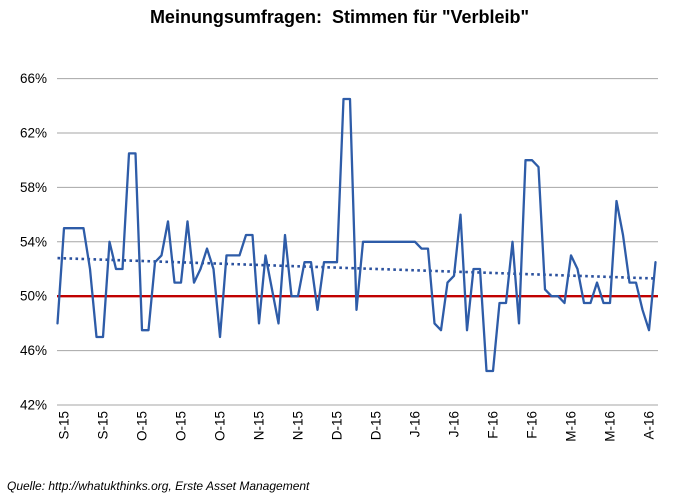  Describe the element at coordinates (356, 268) in the screenshot. I see `trend-line` at that location.